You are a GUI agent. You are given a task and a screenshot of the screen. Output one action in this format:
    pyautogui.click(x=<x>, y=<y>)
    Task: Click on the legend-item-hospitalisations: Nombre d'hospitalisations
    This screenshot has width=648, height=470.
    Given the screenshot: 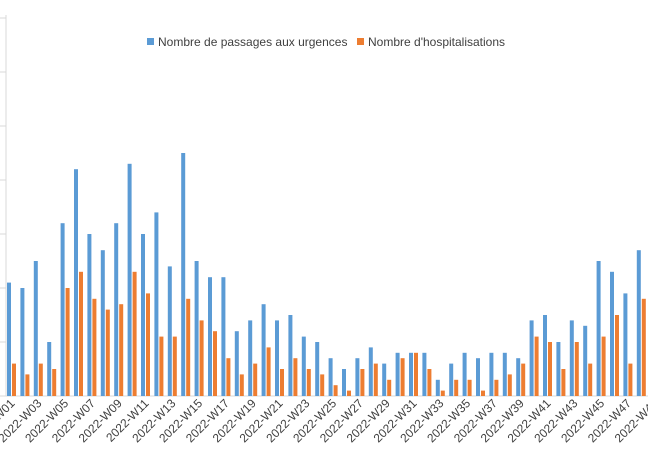 What is the action you would take?
    pyautogui.click(x=431, y=42)
    